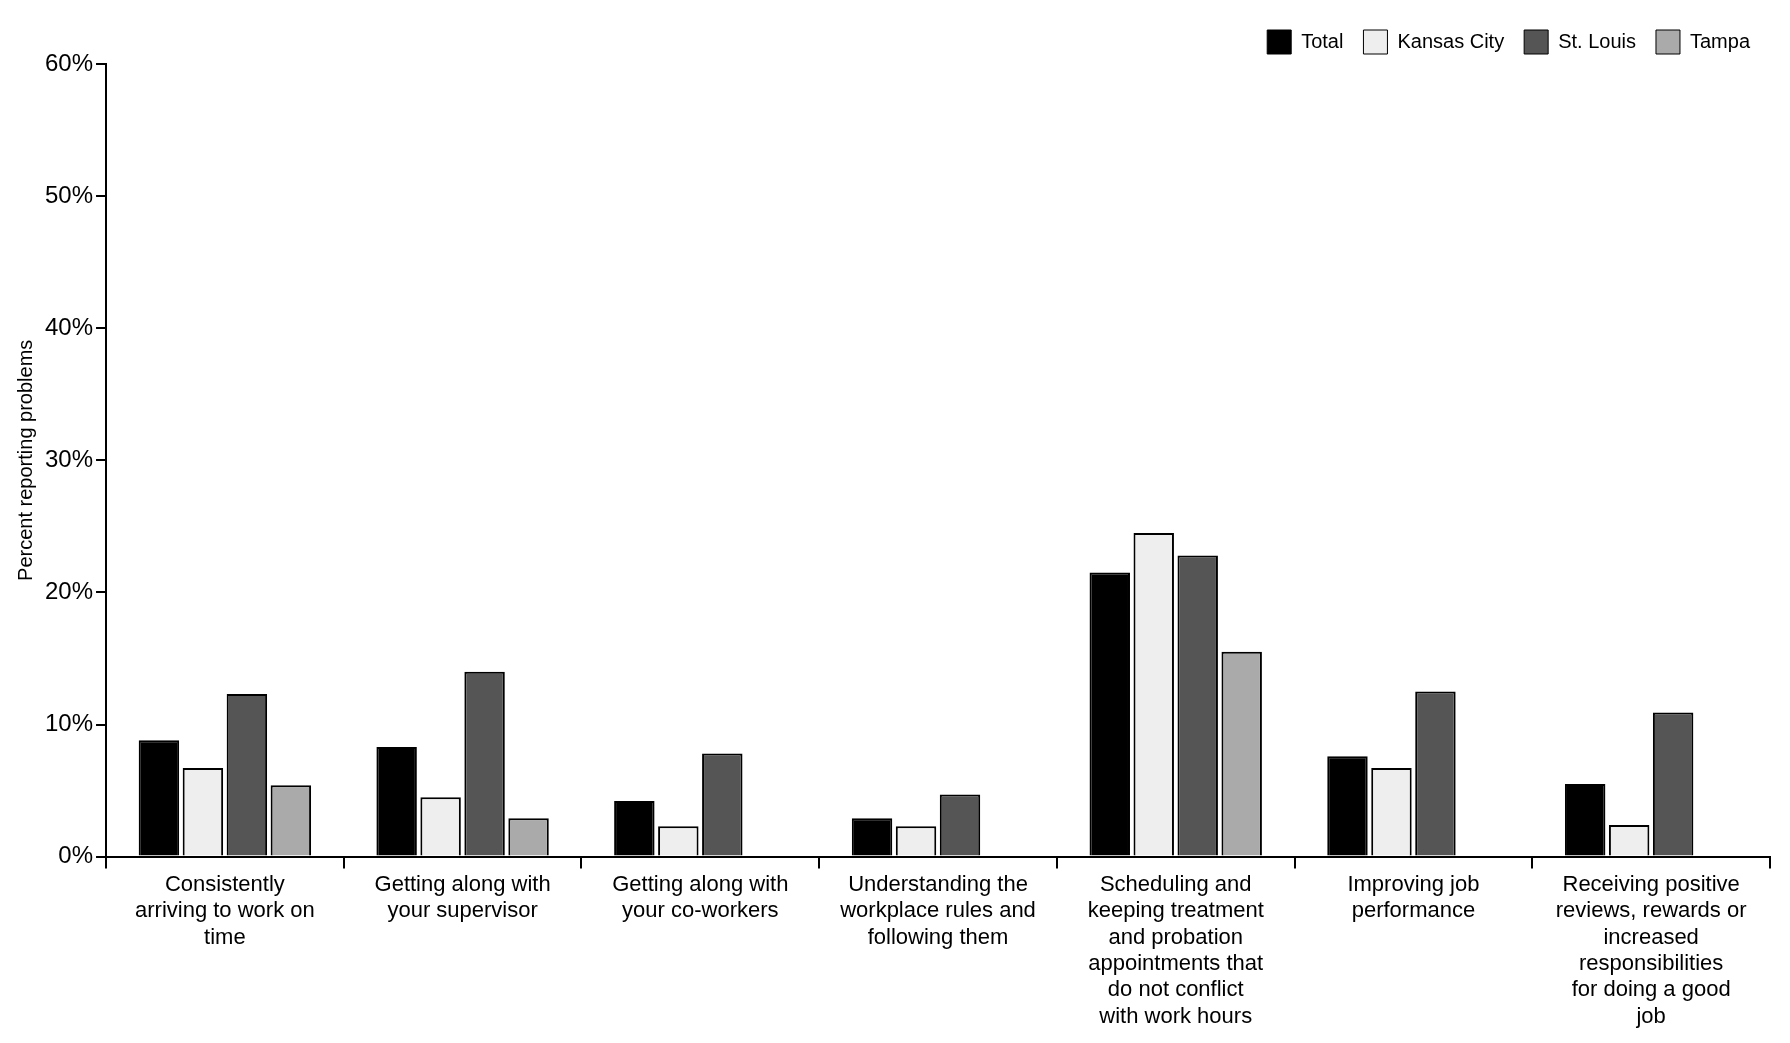 The image size is (1790, 1043). Describe the element at coordinates (69, 194) in the screenshot. I see `y-tick-label: 50%` at that location.